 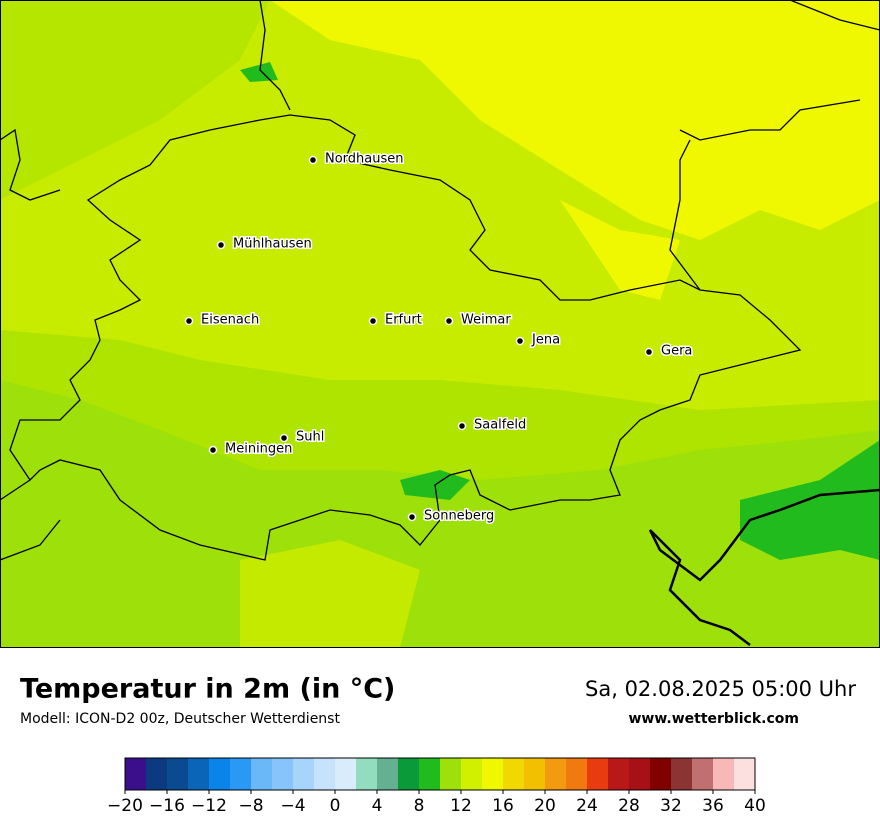 I want to click on colorbar-frame, so click(x=440, y=774).